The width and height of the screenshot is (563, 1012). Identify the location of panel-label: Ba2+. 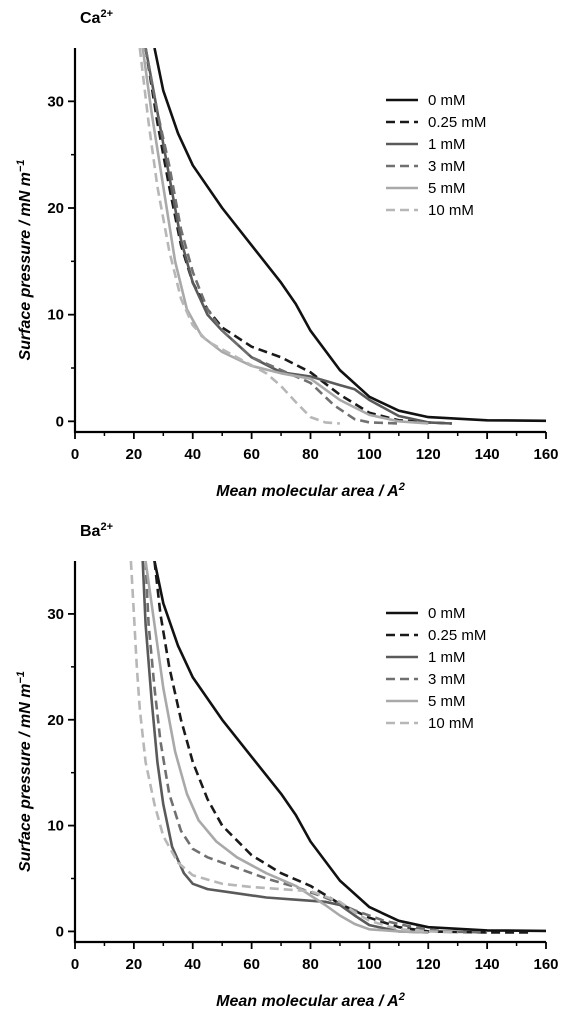
(96, 530).